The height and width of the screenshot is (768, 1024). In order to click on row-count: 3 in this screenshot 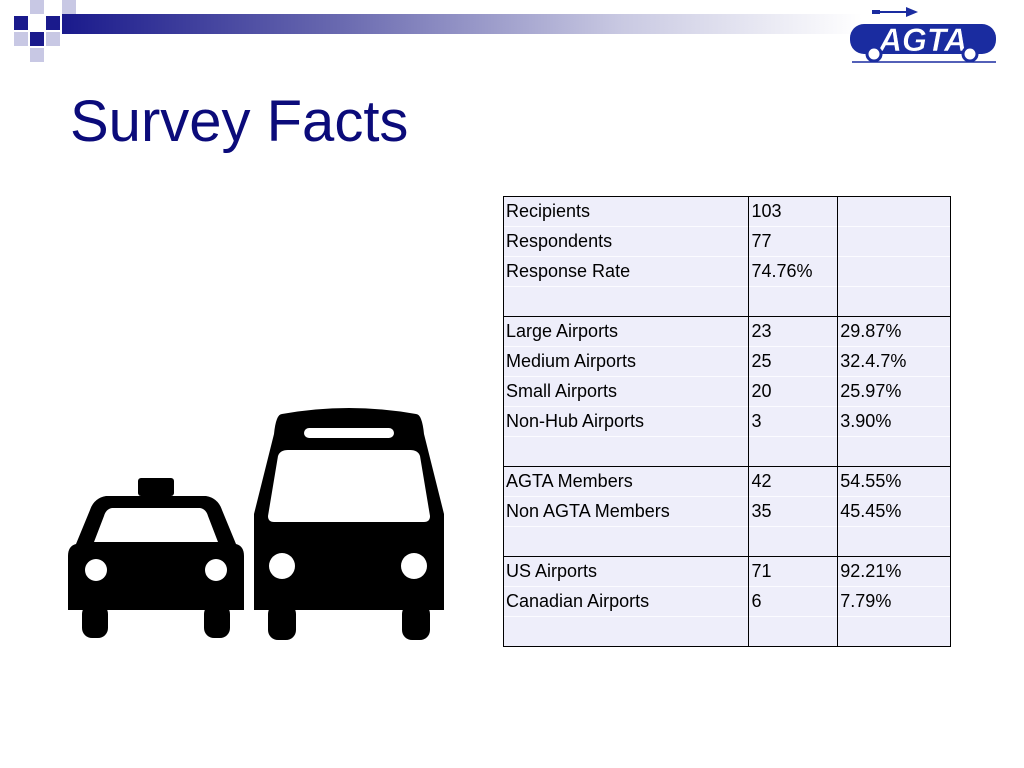, I will do `click(793, 421)`.